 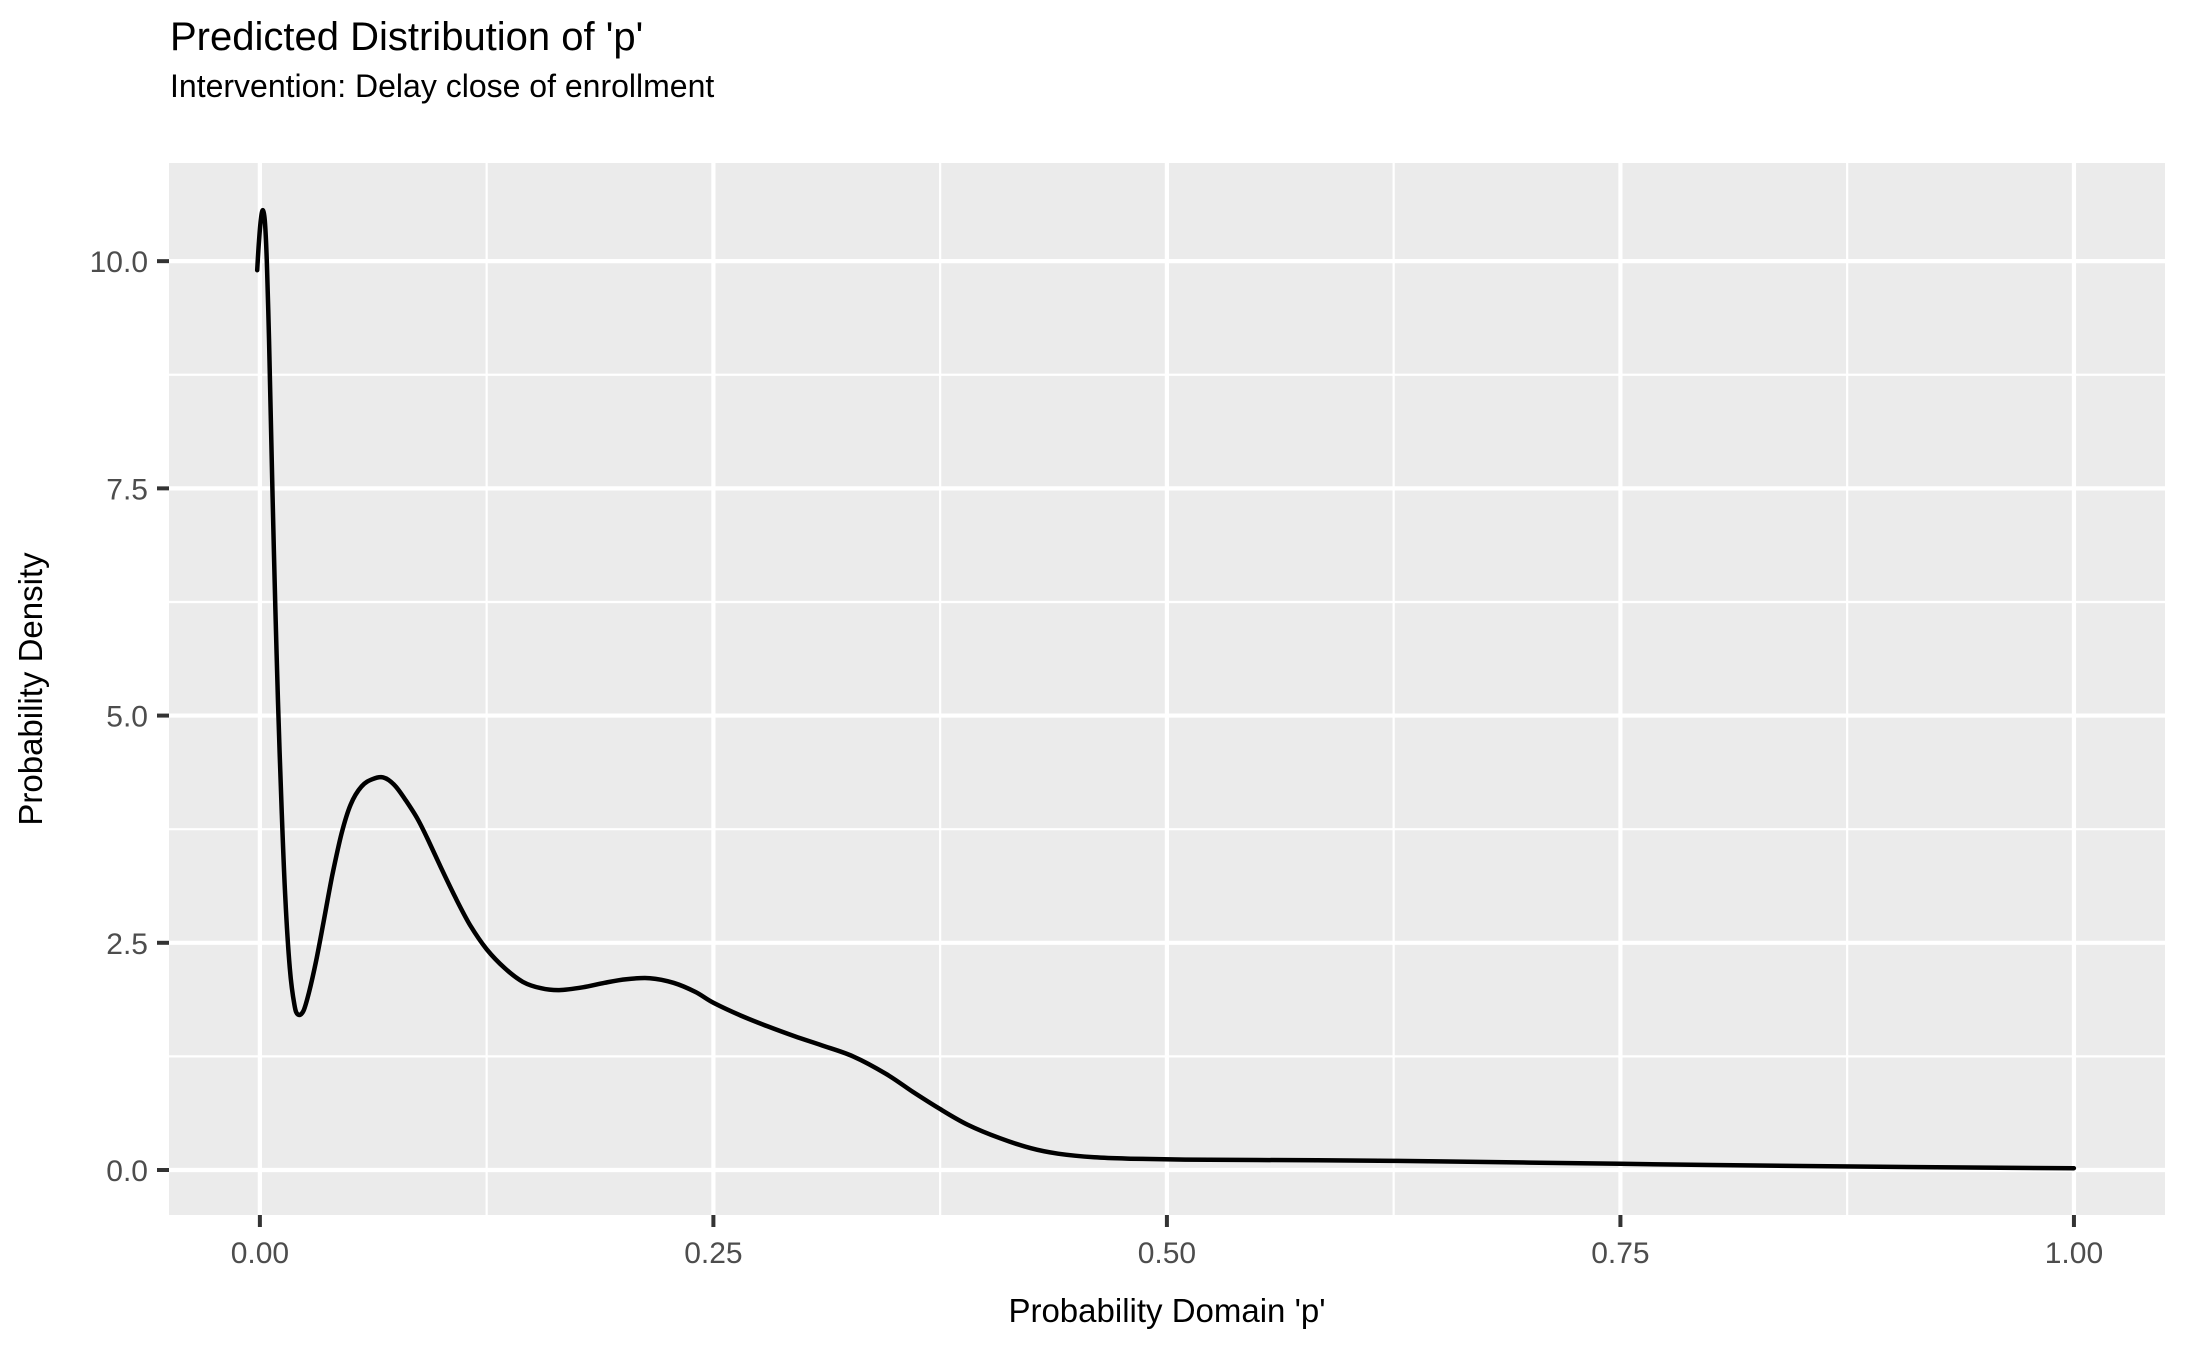 I want to click on x-axis-ticks, so click(x=1166, y=1221).